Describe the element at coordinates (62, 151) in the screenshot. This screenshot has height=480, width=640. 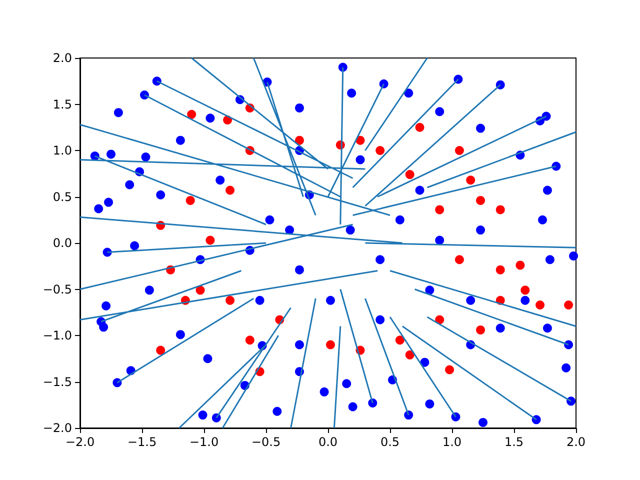
I see `y-tick-label: 1.0` at that location.